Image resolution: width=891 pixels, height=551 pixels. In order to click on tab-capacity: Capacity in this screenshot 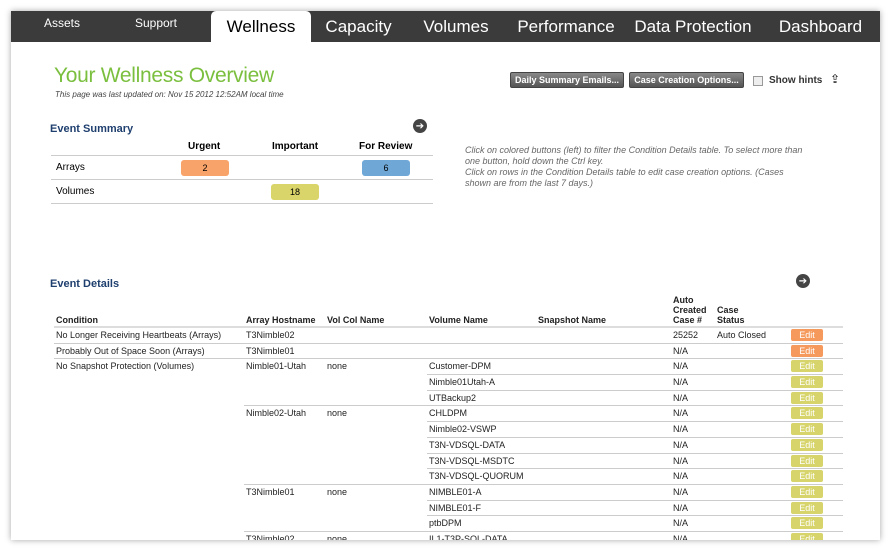, I will do `click(358, 26)`.